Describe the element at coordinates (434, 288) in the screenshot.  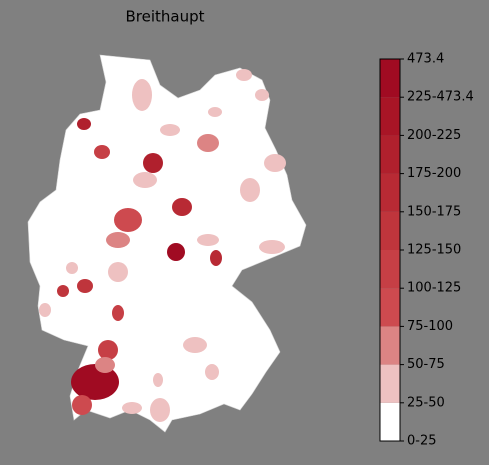
I see `colorbar-label: 100-125` at that location.